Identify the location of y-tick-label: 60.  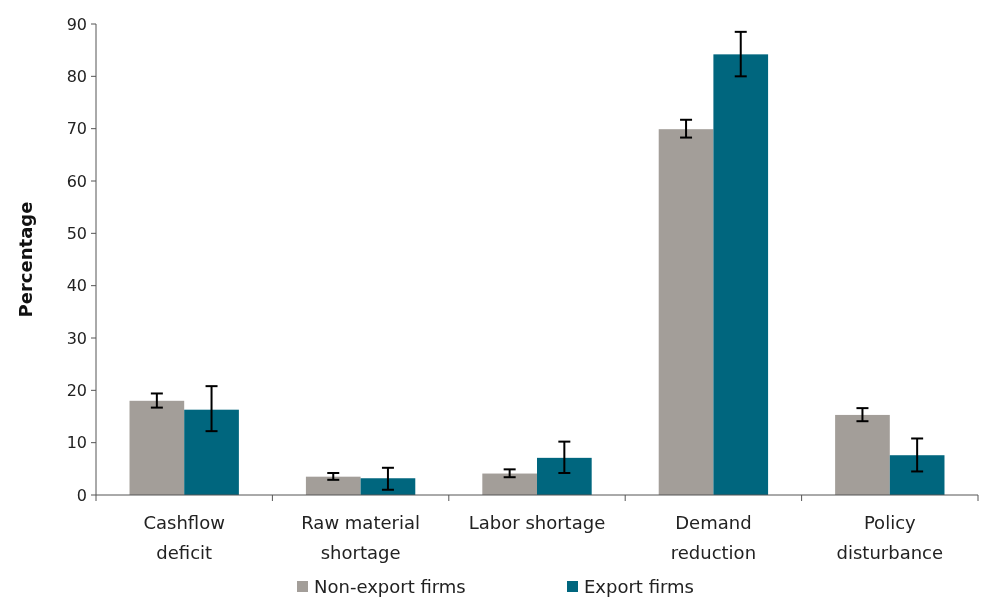
(76, 181).